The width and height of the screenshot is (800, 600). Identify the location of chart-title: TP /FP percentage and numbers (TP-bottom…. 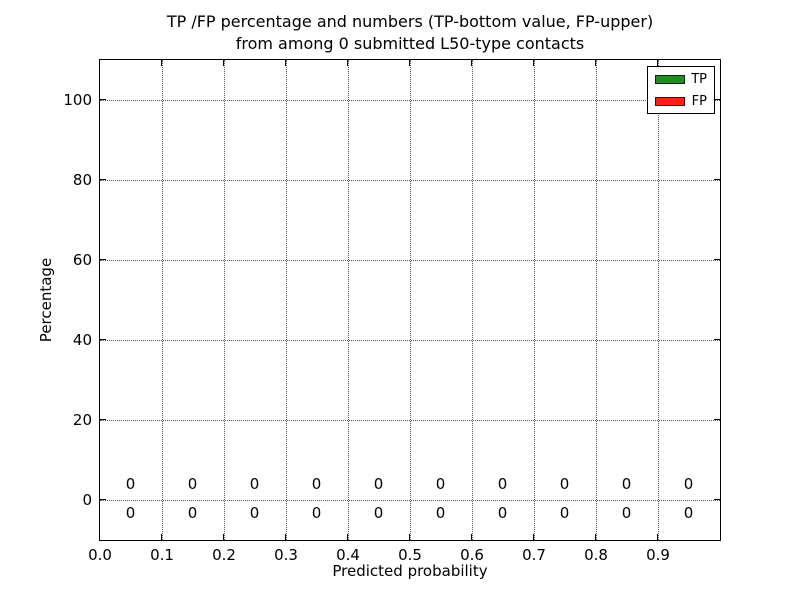
(410, 33).